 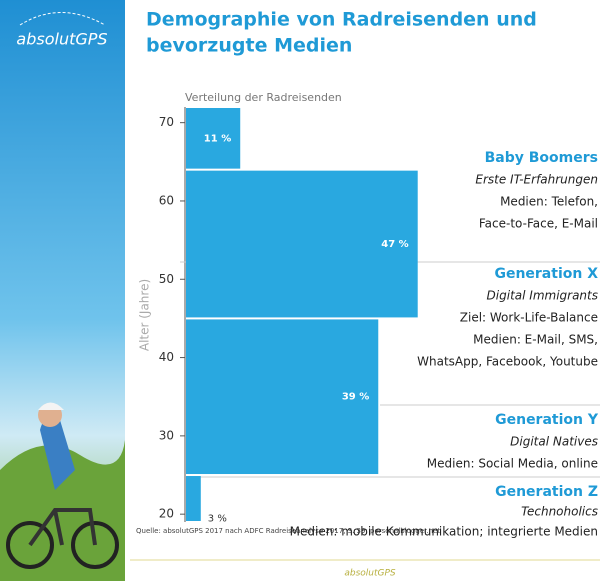 What do you see at coordinates (166, 122) in the screenshot?
I see `y-tick-label: 70` at bounding box center [166, 122].